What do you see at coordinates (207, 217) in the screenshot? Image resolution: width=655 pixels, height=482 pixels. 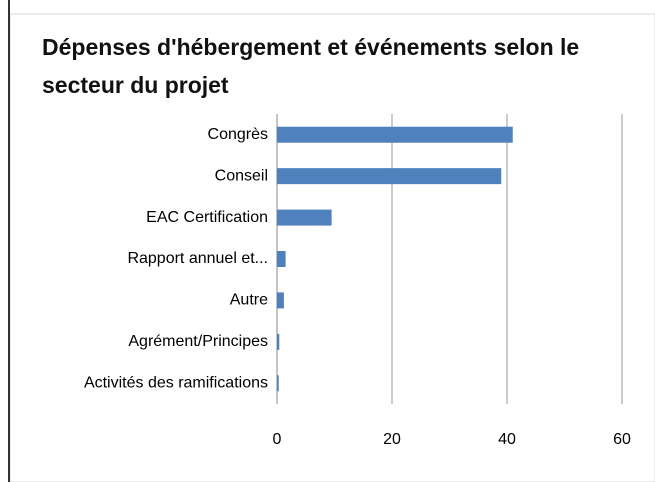 I see `y-tick-label: EAC Certification` at bounding box center [207, 217].